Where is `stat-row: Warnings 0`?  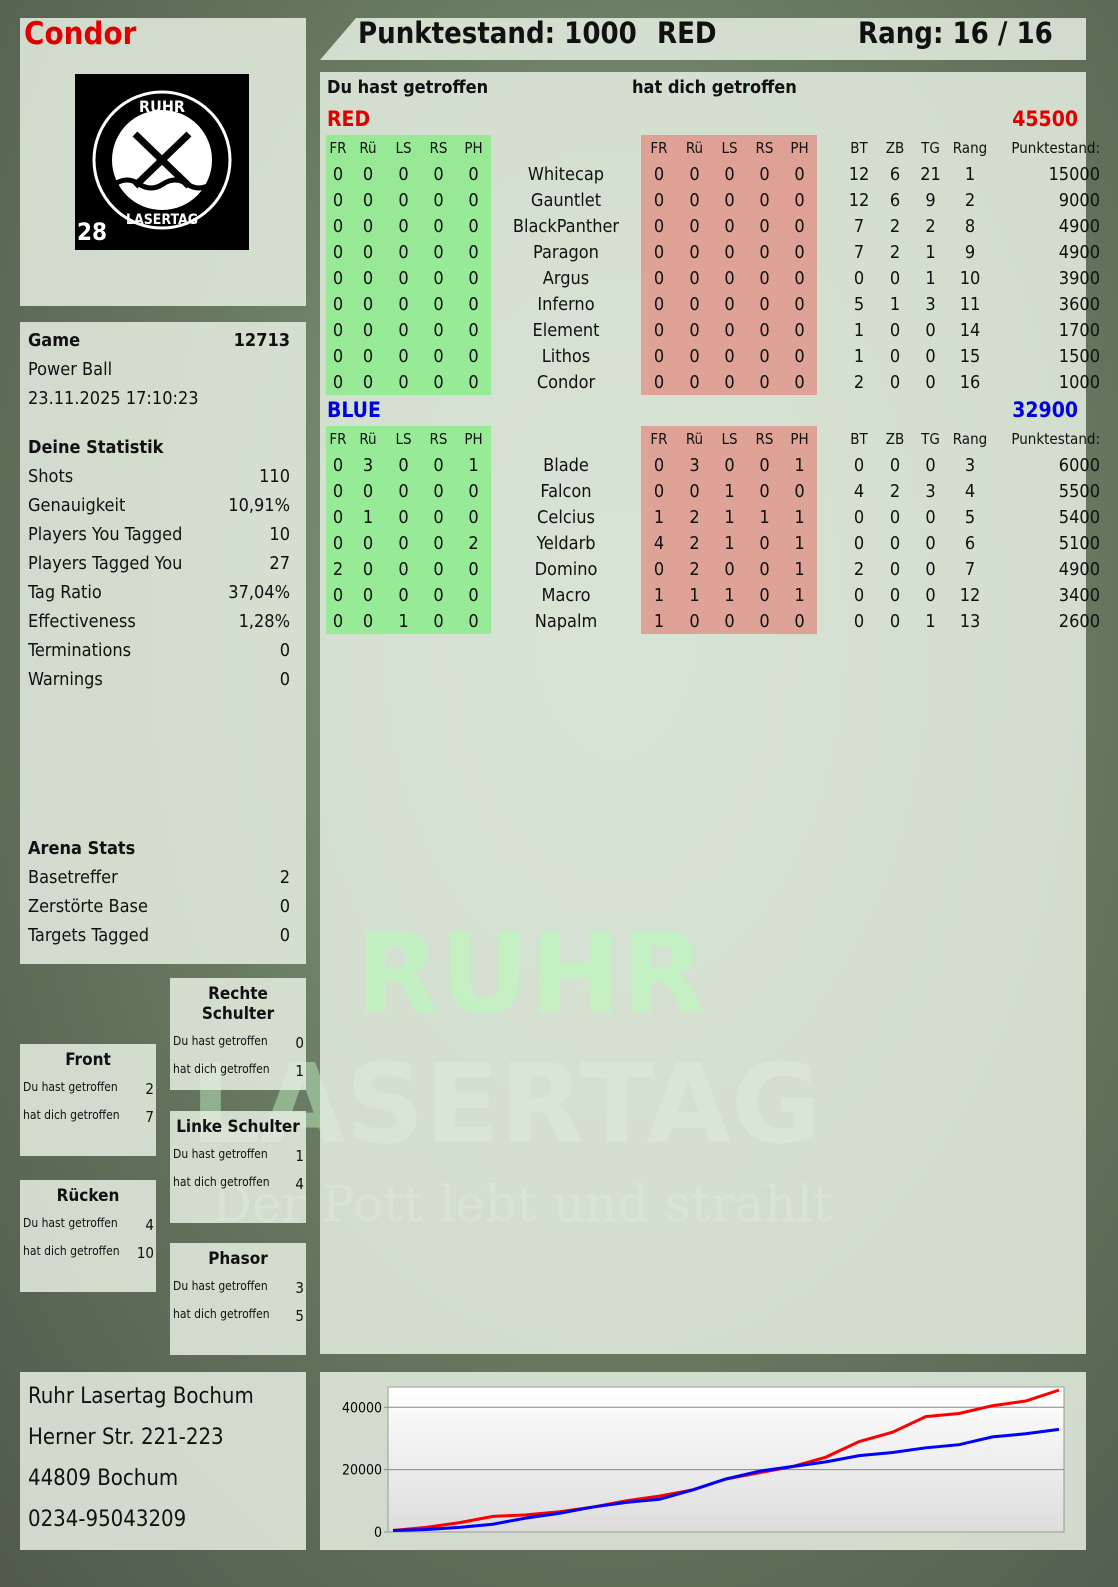
stat-row: Warnings 0 is located at coordinates (163, 679).